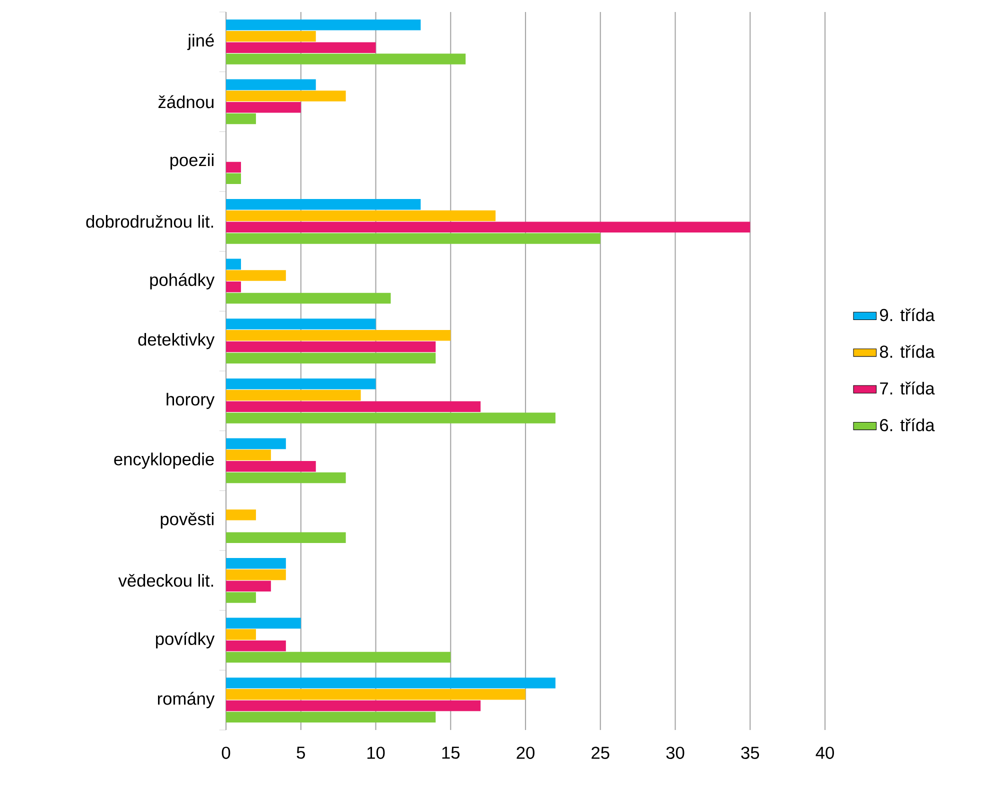 This screenshot has height=812, width=987. I want to click on y-tick-label: horory, so click(190, 400).